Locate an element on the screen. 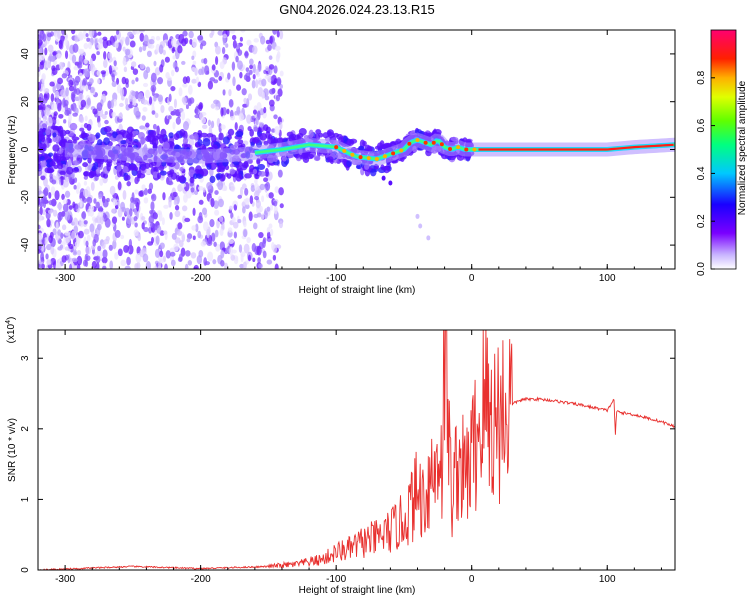 The image size is (750, 605). x-tick-label: -100 is located at coordinates (336, 579).